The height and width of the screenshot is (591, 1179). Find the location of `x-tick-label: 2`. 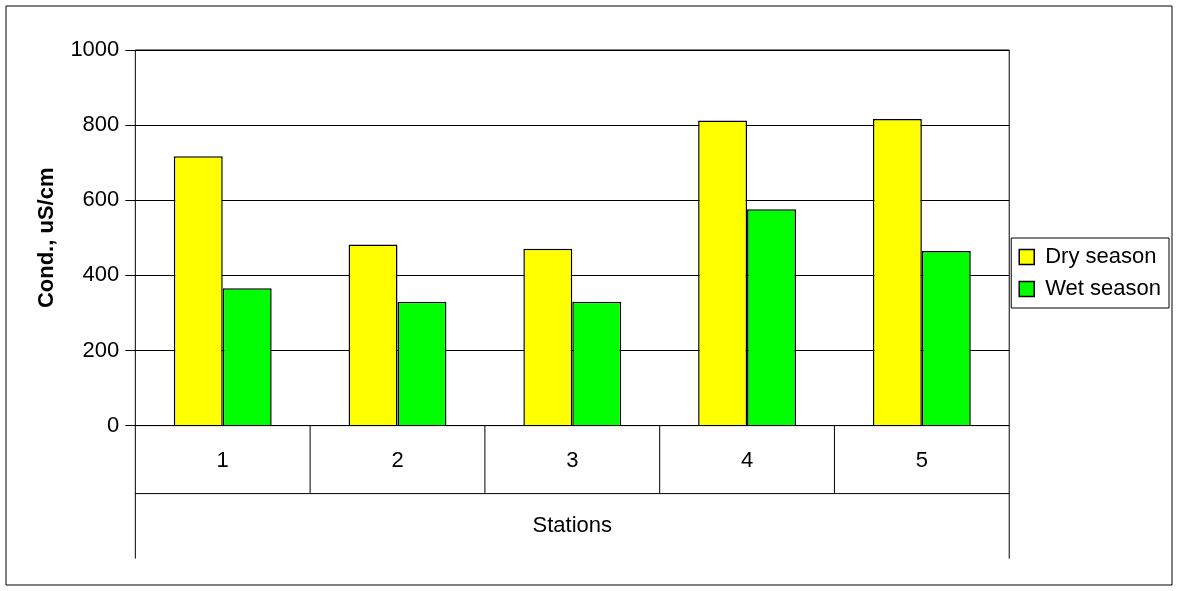

x-tick-label: 2 is located at coordinates (397, 459).